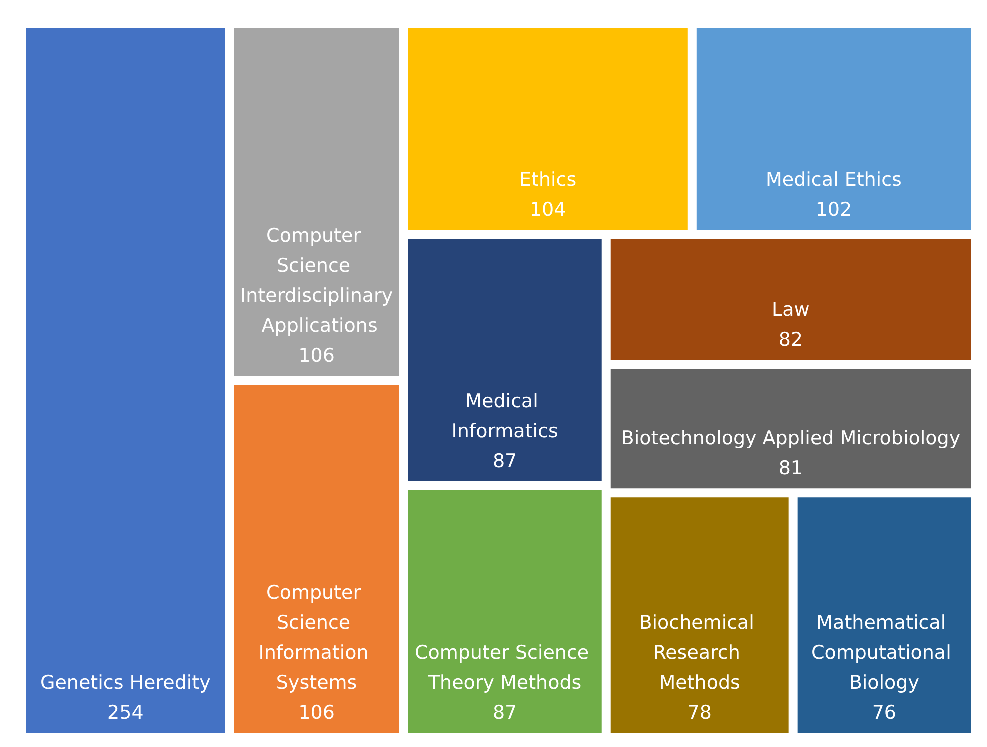 The height and width of the screenshot is (747, 987). Describe the element at coordinates (791, 439) in the screenshot. I see `category-label: Biotechnology Applied Microbiology` at that location.